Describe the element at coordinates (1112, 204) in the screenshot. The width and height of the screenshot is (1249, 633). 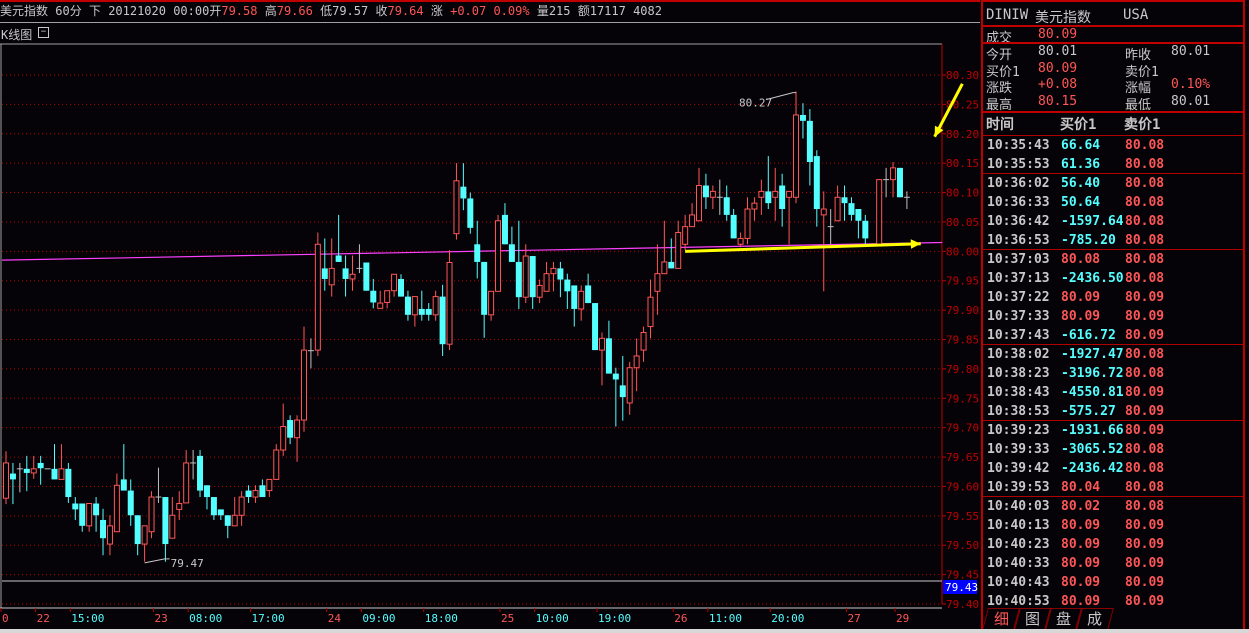
I see `tick-row: 10:36:33 50.64 80.08` at that location.